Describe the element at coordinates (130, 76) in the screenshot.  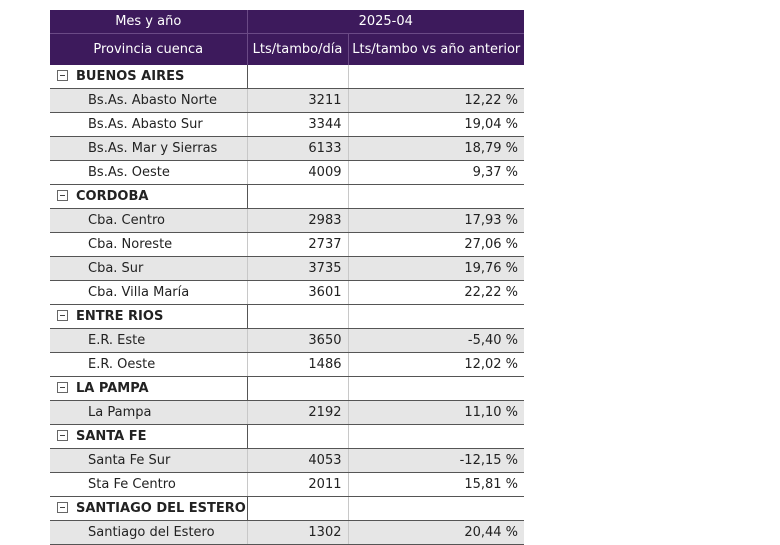
I see `group-label: BUENOS AIRES` at that location.